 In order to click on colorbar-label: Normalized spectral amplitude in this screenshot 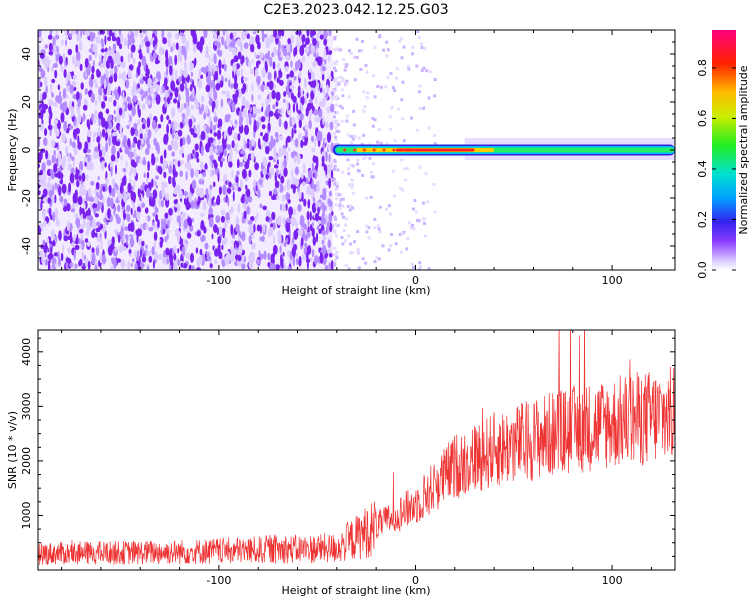, I will do `click(743, 149)`.